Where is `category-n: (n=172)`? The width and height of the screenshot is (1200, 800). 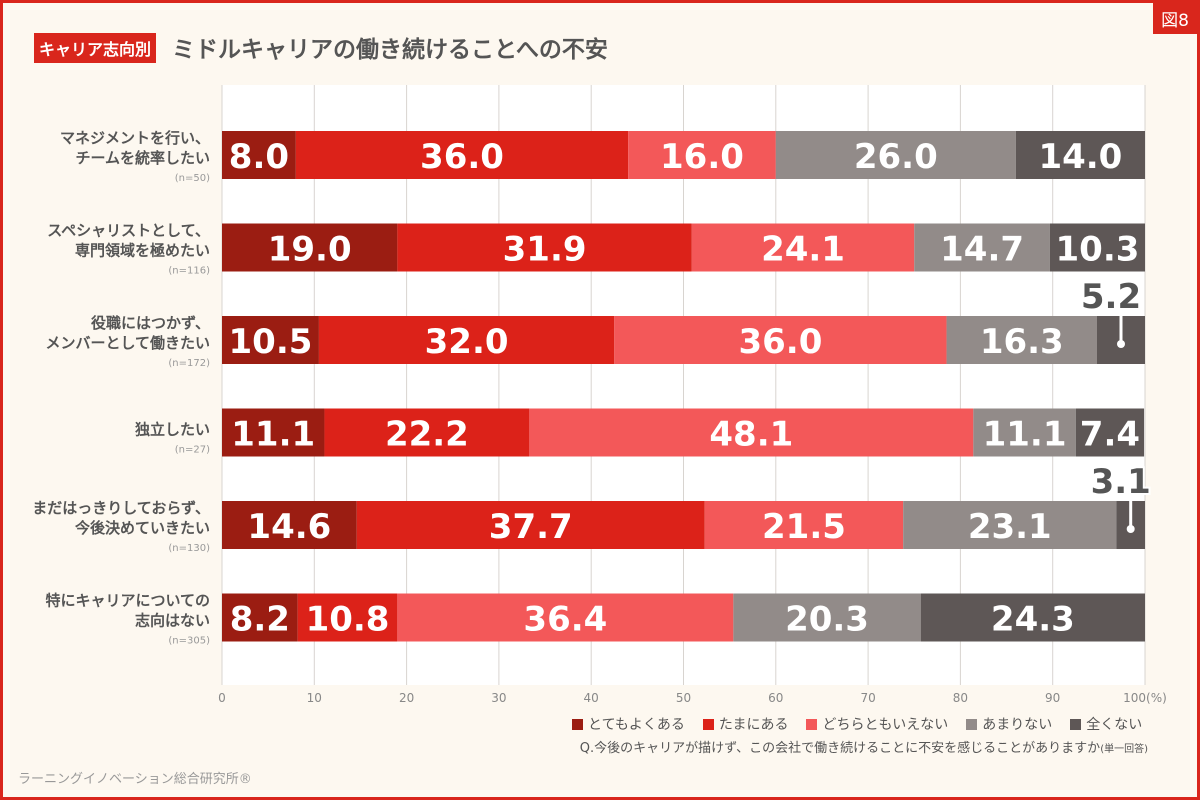 category-n: (n=172) is located at coordinates (189, 363).